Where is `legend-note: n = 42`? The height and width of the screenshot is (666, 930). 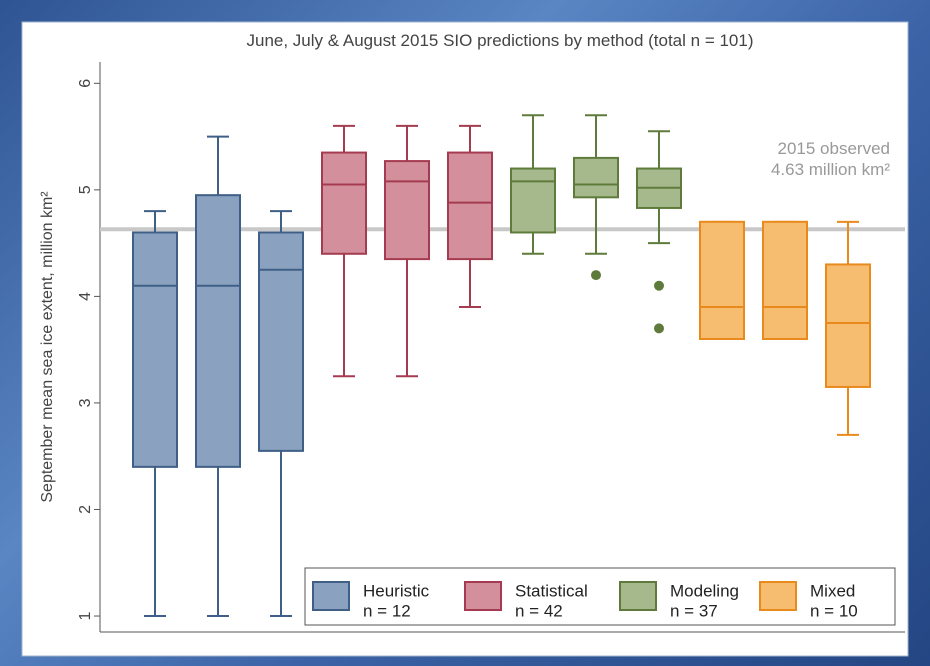 legend-note: n = 42 is located at coordinates (539, 610).